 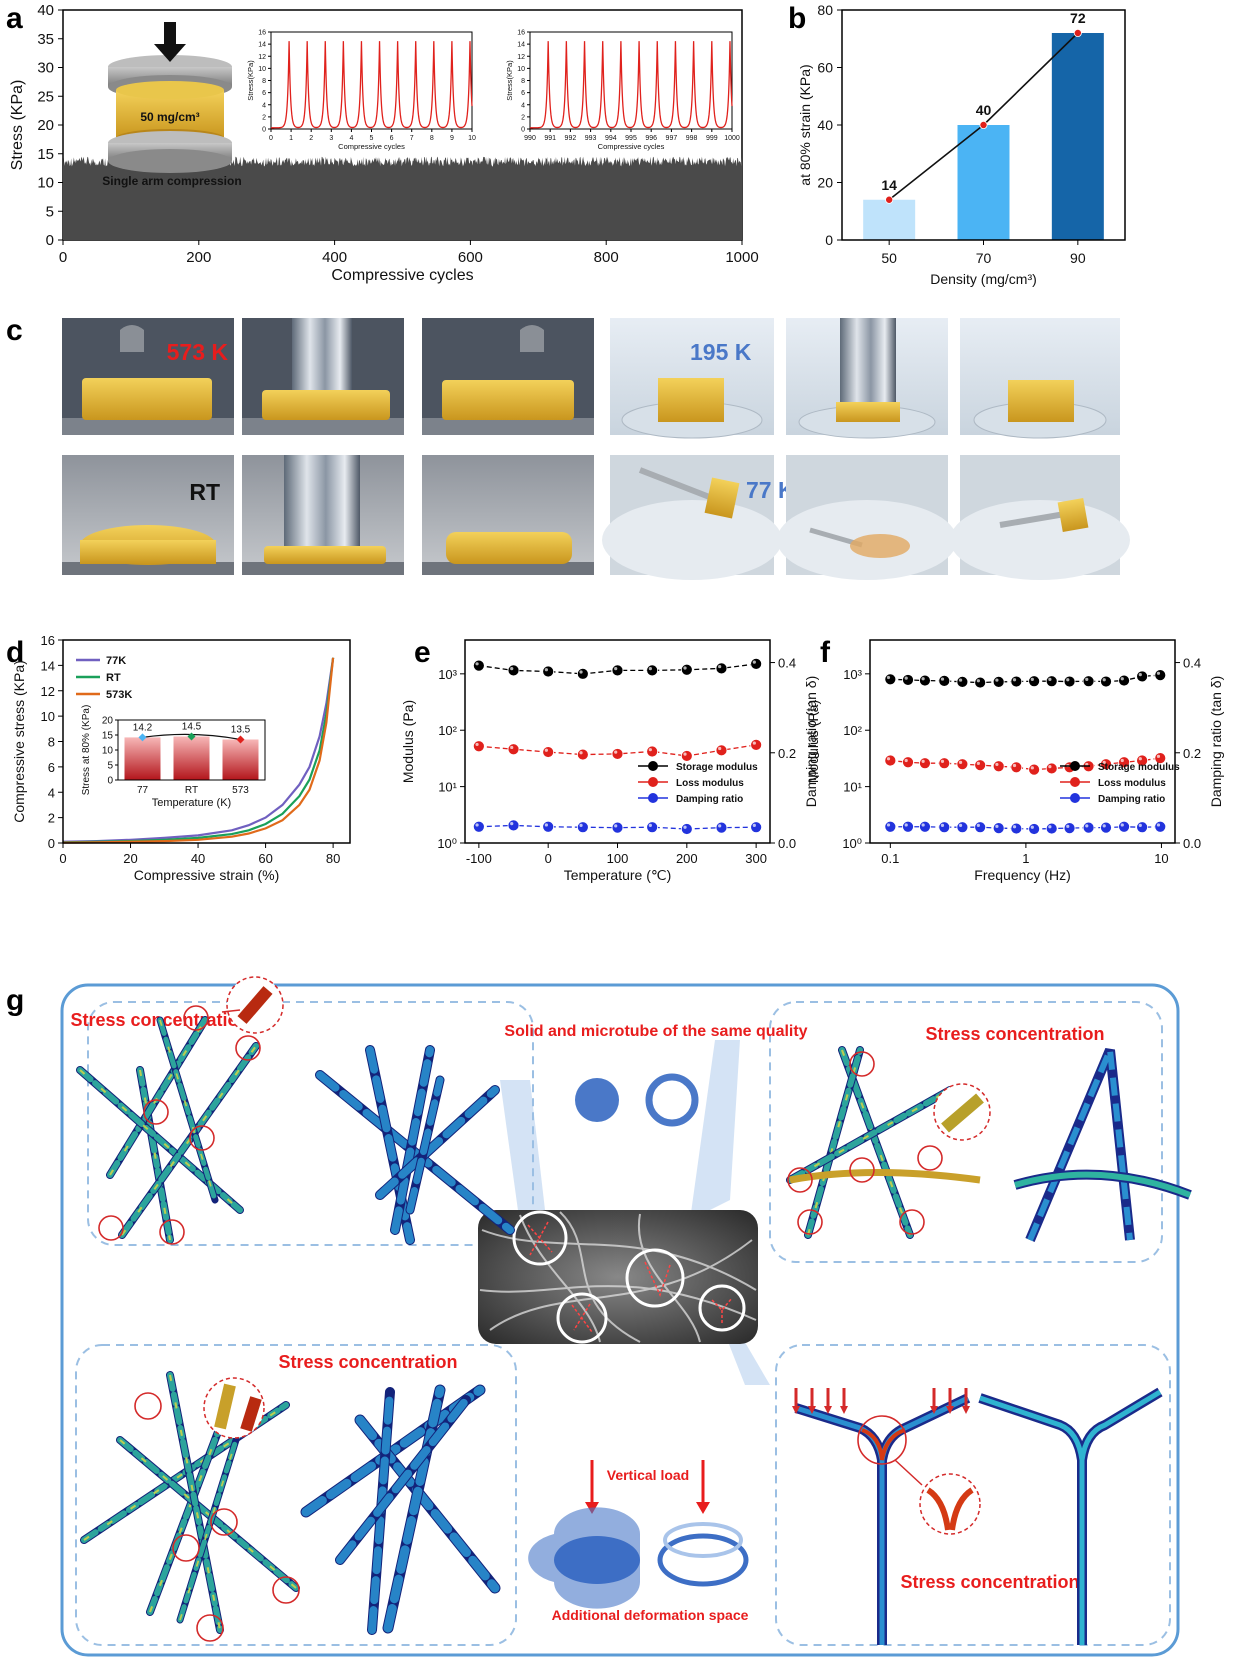 What do you see at coordinates (169, 117) in the screenshot?
I see `sample-density-label: 50 mg/cm³` at bounding box center [169, 117].